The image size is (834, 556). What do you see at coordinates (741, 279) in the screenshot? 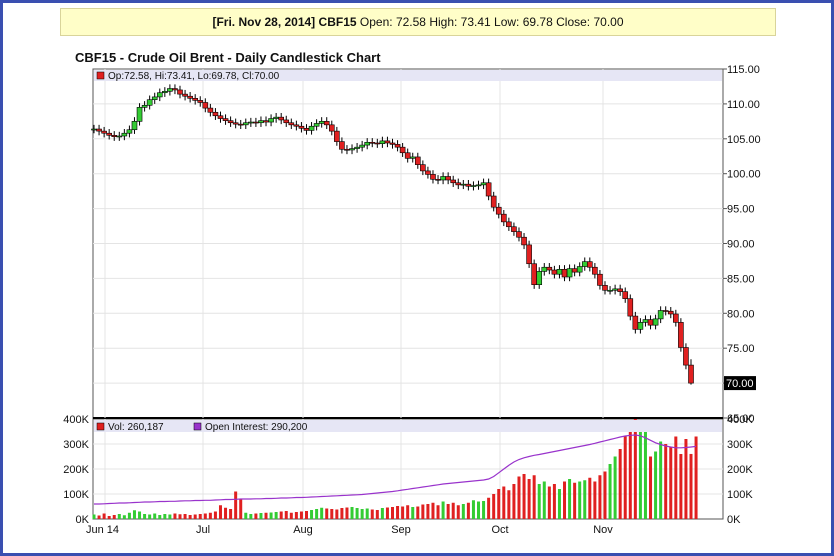
I see `price-tick-label: 85.00` at bounding box center [741, 279].